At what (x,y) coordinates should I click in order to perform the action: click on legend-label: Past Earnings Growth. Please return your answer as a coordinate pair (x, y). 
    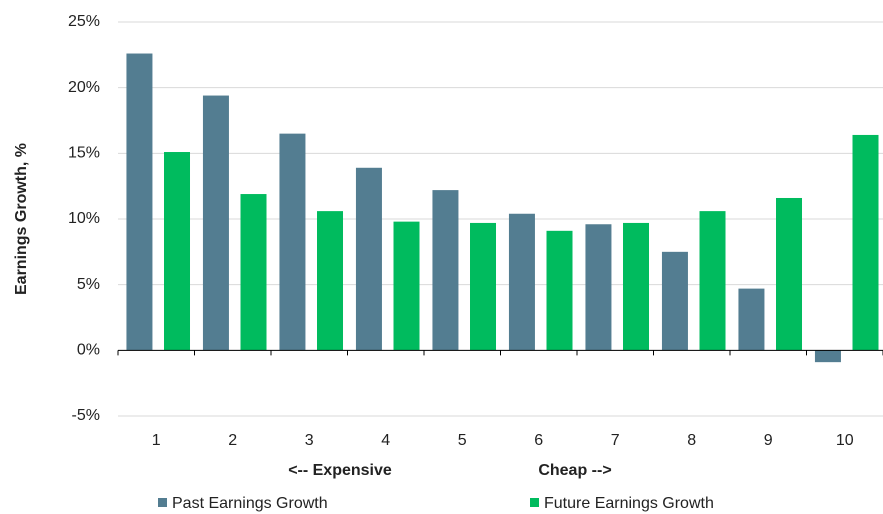
    Looking at the image, I should click on (250, 503).